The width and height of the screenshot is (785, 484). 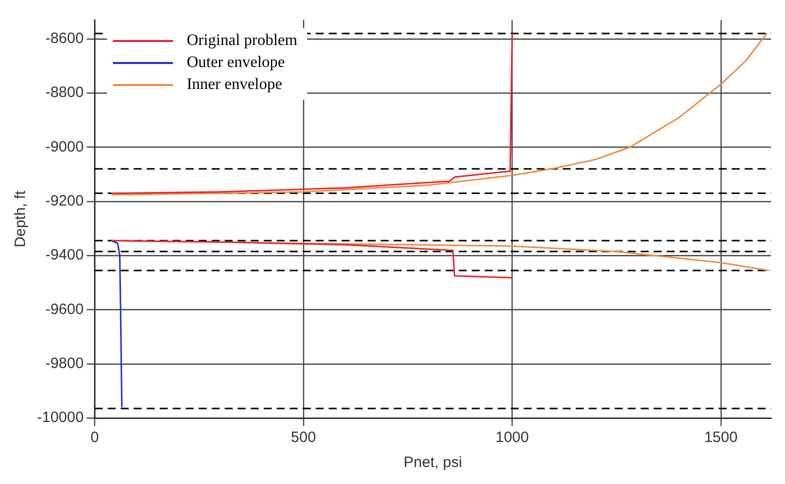 What do you see at coordinates (21, 219) in the screenshot?
I see `y-axis-title: Depth, ft` at bounding box center [21, 219].